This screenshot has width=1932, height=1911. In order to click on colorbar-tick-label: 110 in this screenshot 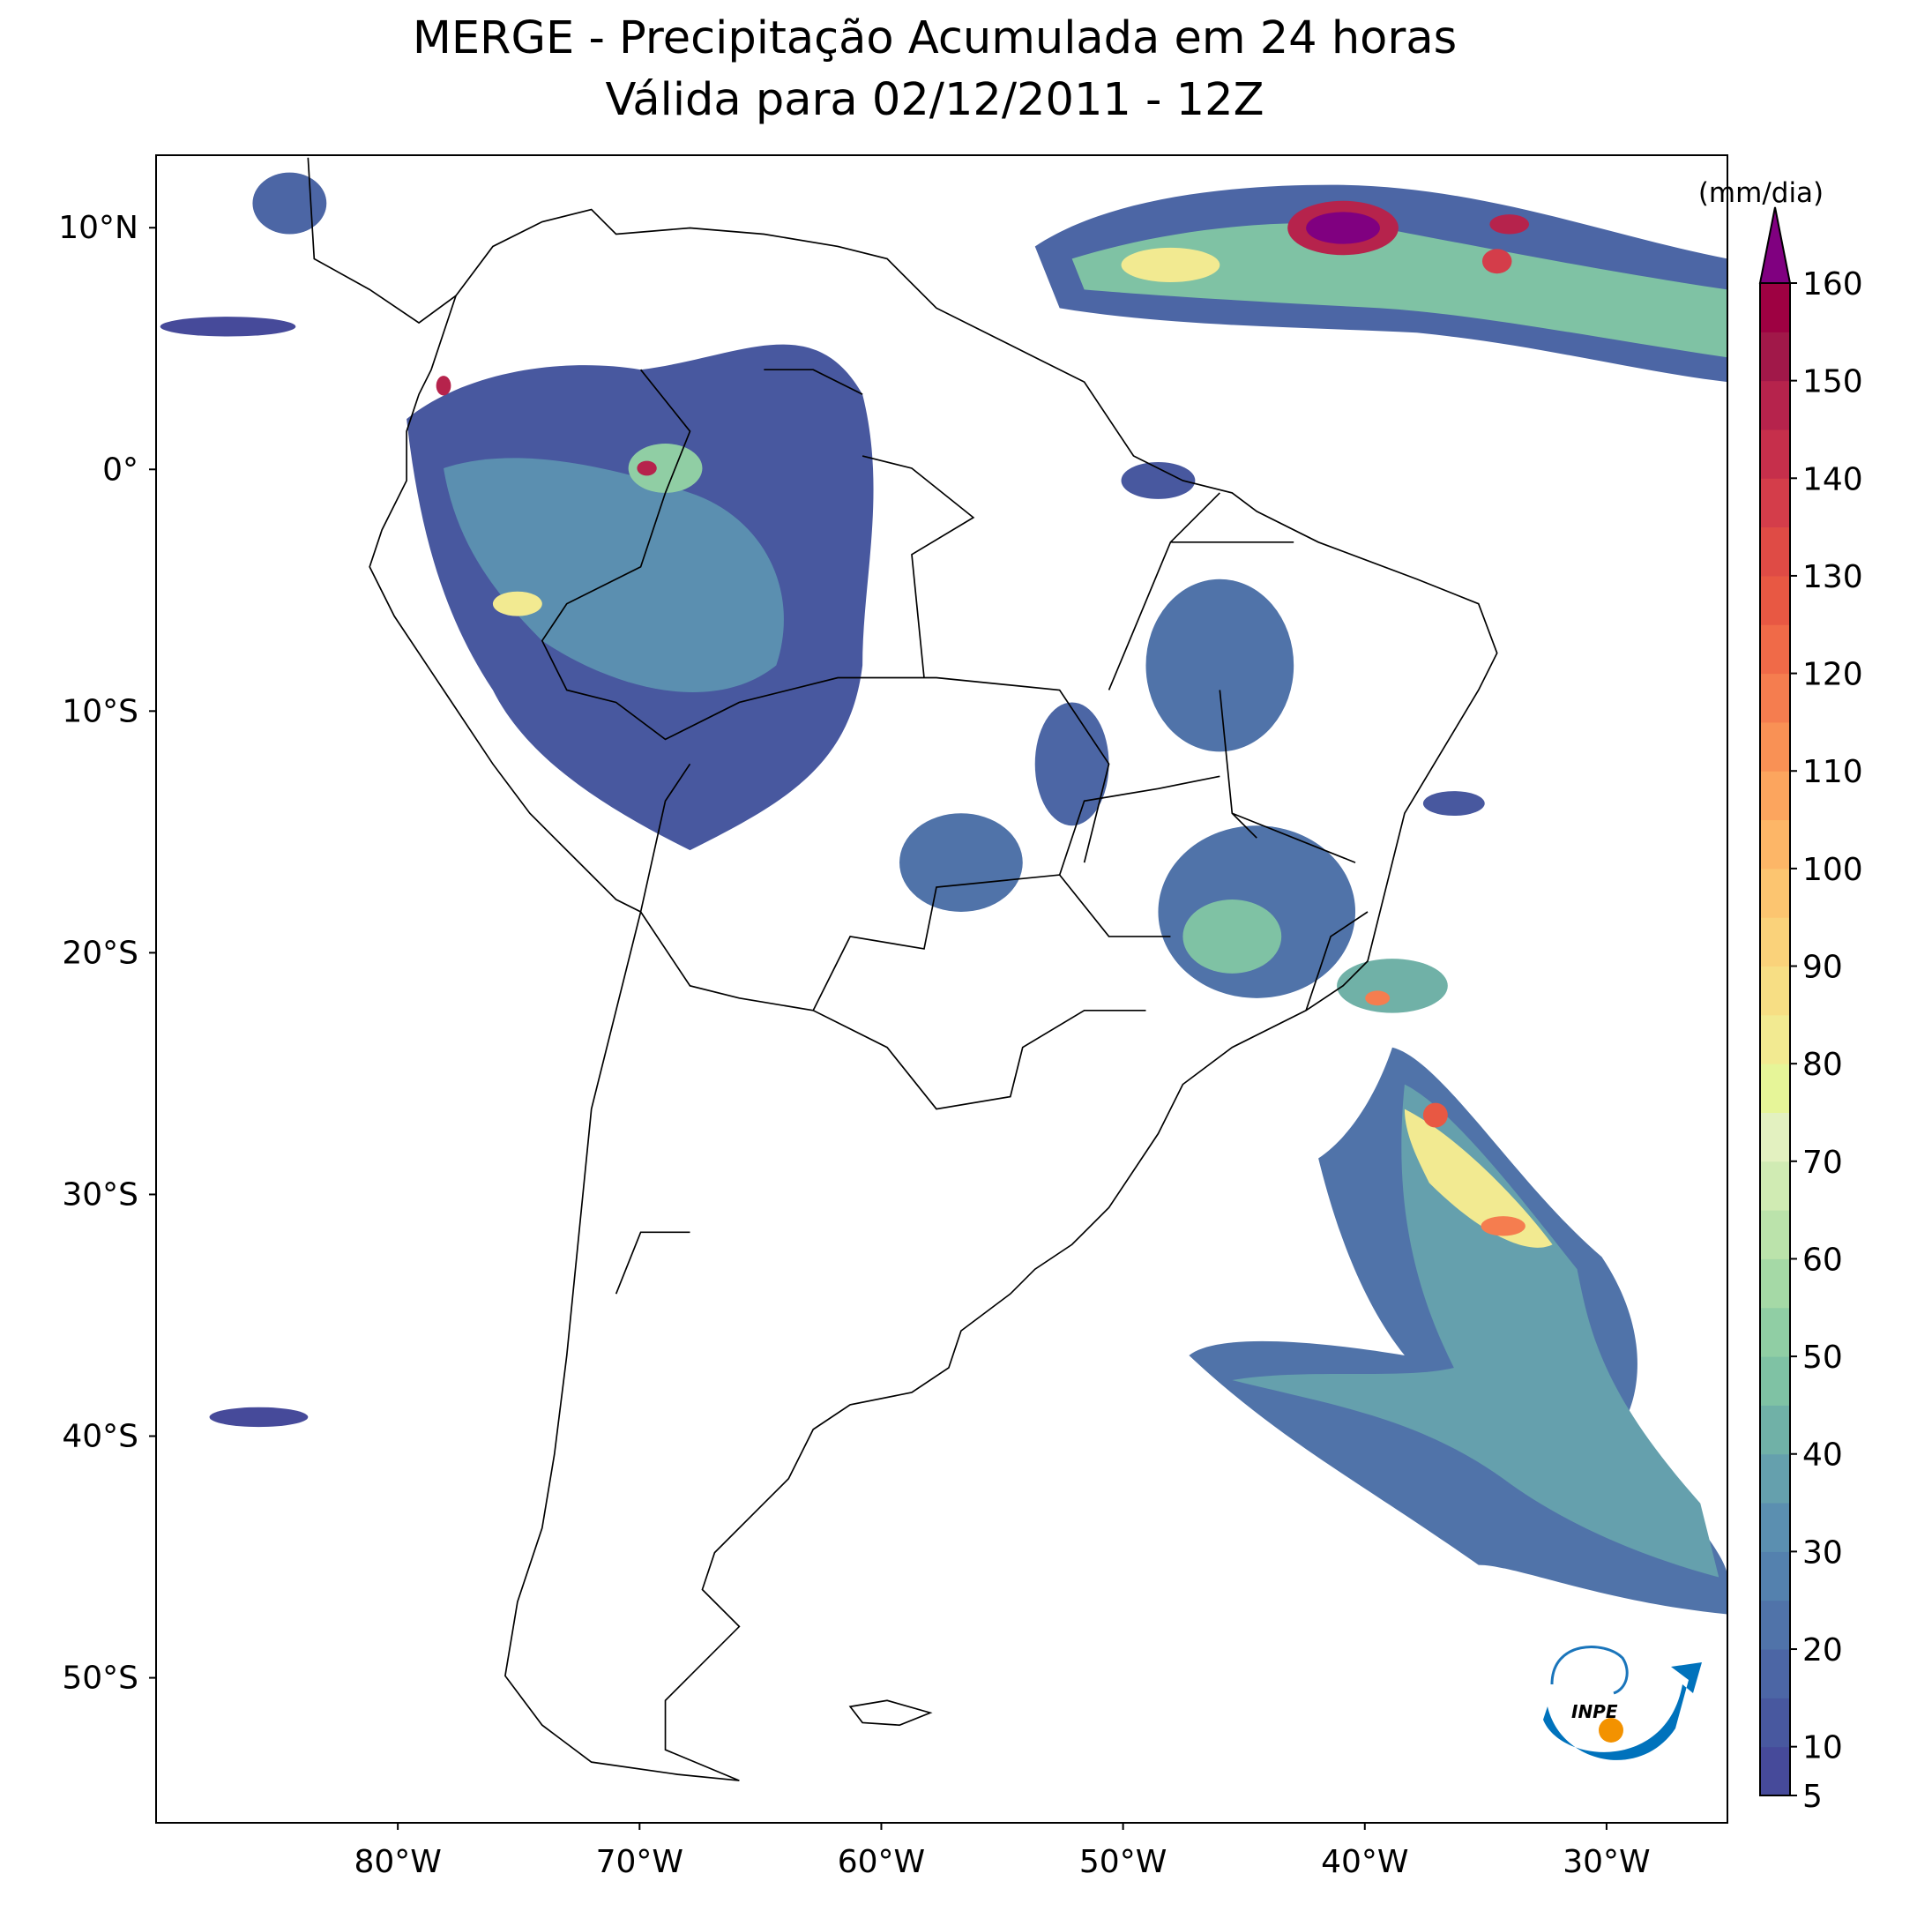, I will do `click(1832, 772)`.